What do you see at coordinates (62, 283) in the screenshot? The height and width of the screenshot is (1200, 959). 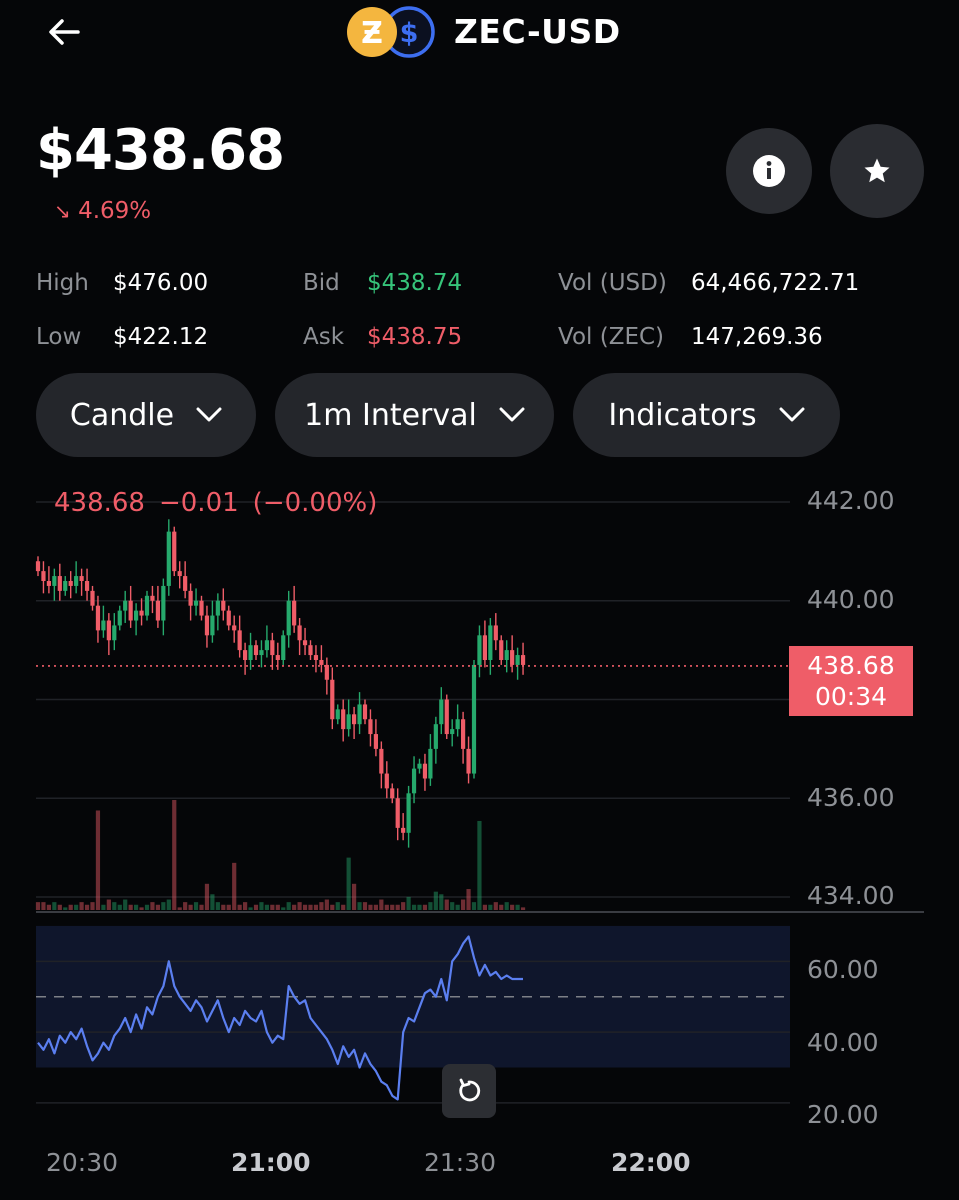 I see `high-label: High` at bounding box center [62, 283].